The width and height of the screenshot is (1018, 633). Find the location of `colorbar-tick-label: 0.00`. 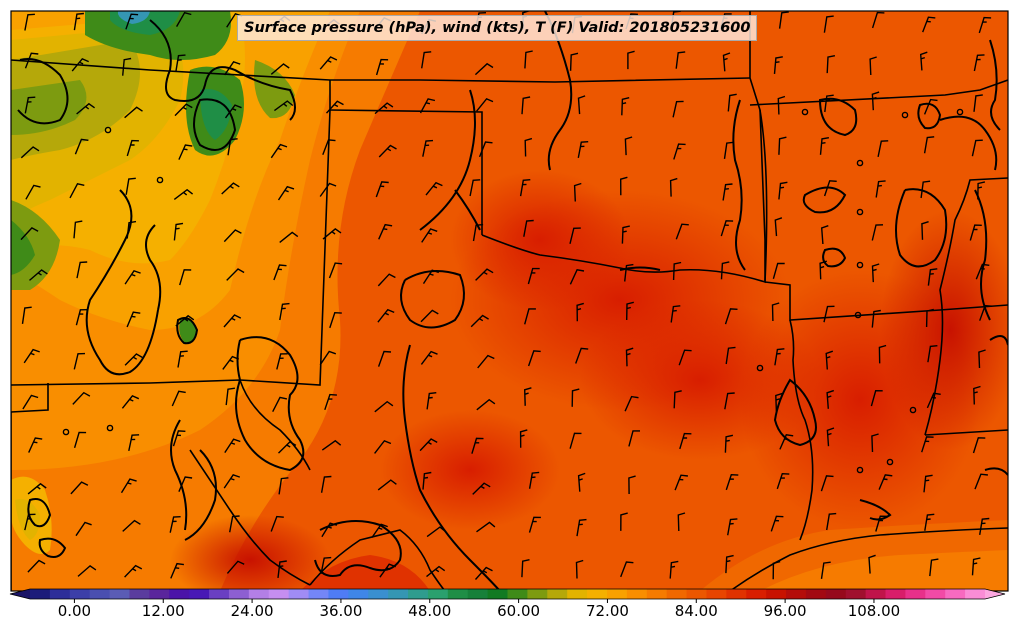

colorbar-tick-label: 0.00 is located at coordinates (74, 611).